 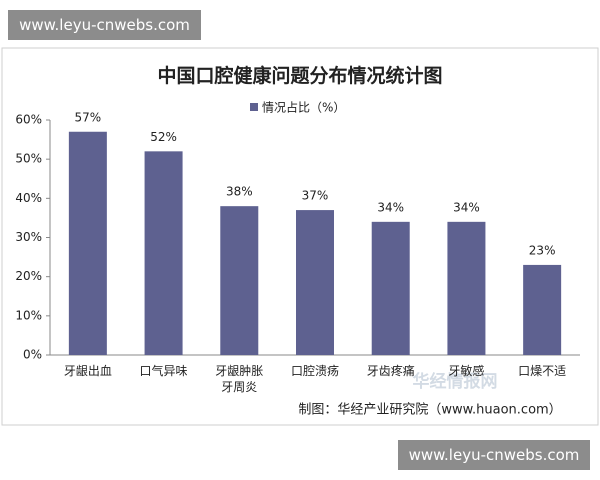 What do you see at coordinates (303, 107) in the screenshot?
I see `legend-label: 情况占比（%）` at bounding box center [303, 107].